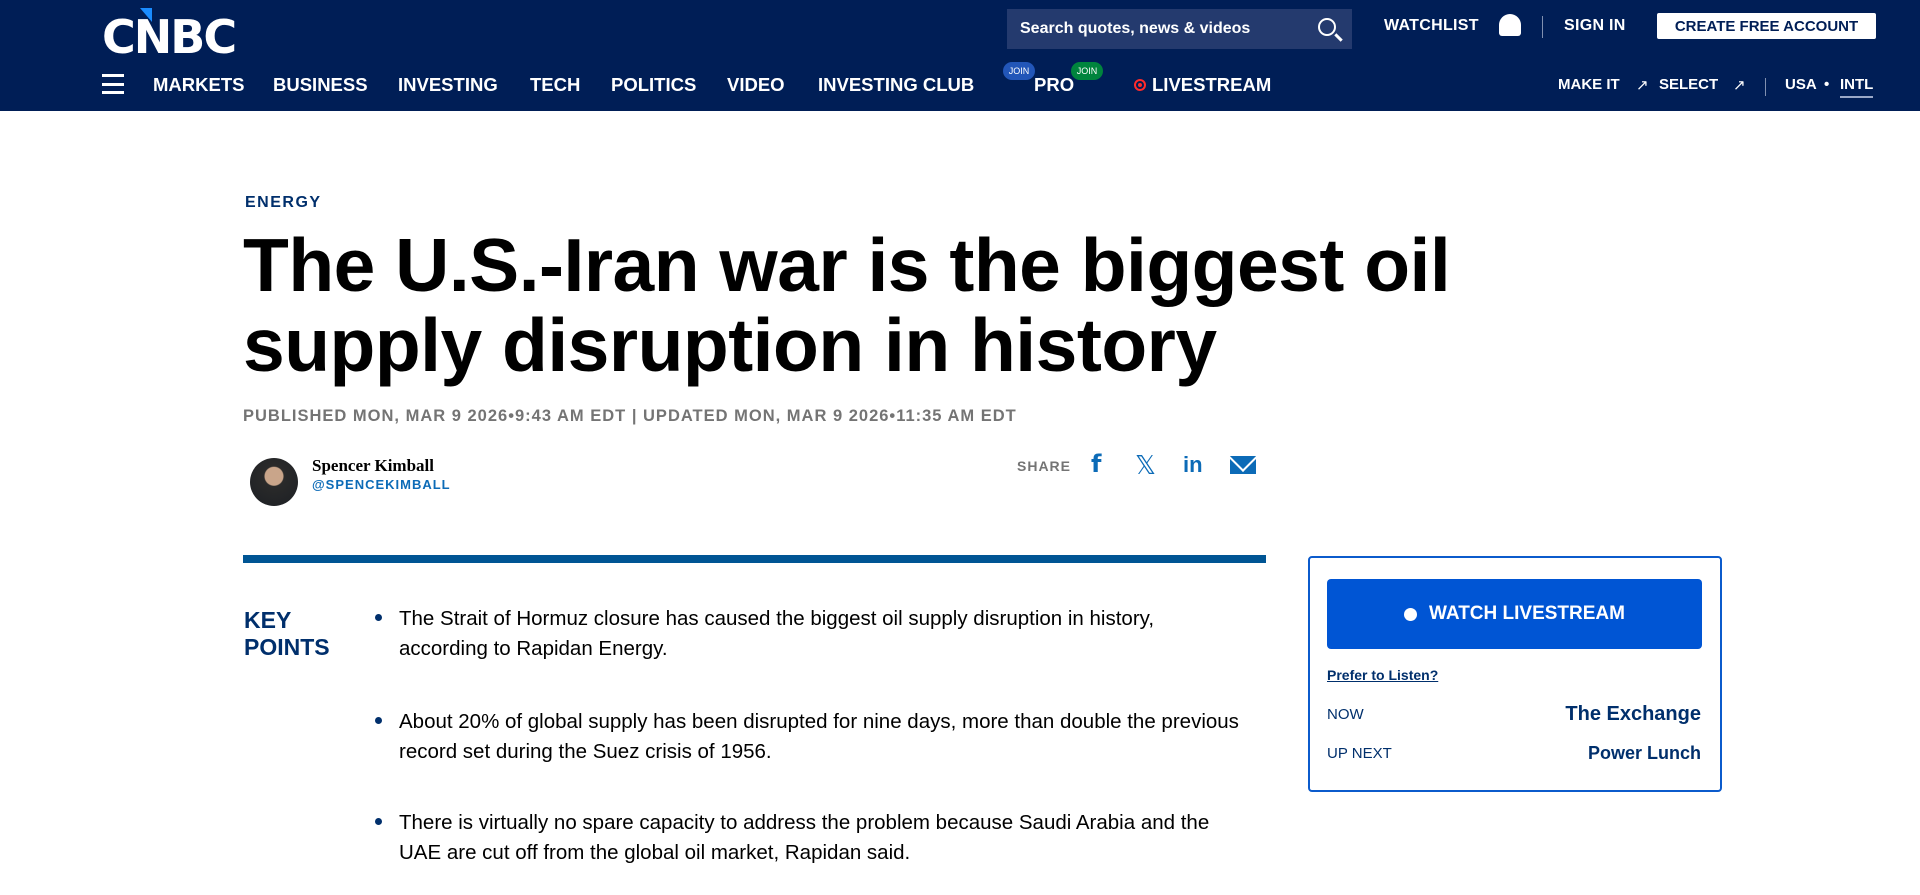  I want to click on nav-livestream: LIVESTREAM, so click(1212, 84).